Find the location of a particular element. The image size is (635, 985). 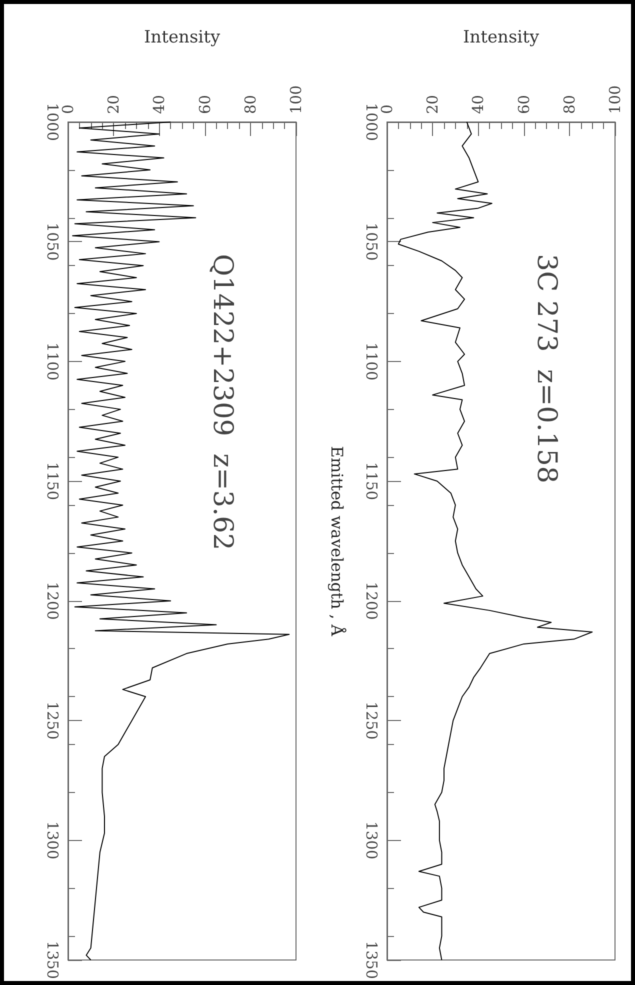

y-axis-title: Emitted wavelength , Å is located at coordinates (337, 541).